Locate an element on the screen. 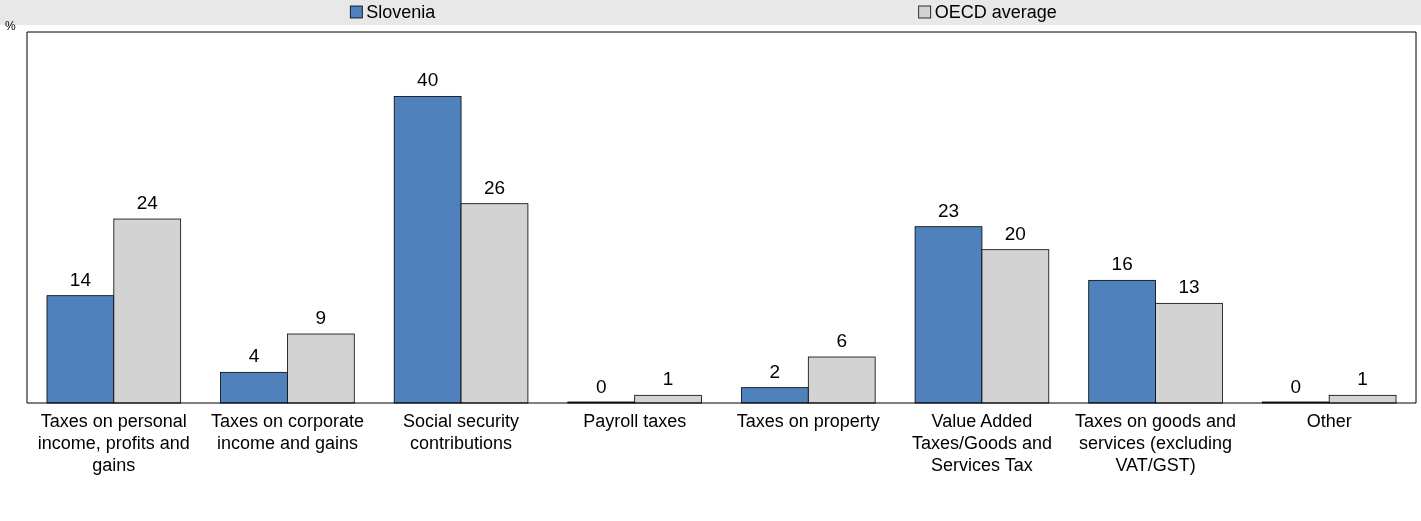 Image resolution: width=1421 pixels, height=521 pixels. x-tick-label: Value Added Taxes/Goods and Services Tax is located at coordinates (981, 443).